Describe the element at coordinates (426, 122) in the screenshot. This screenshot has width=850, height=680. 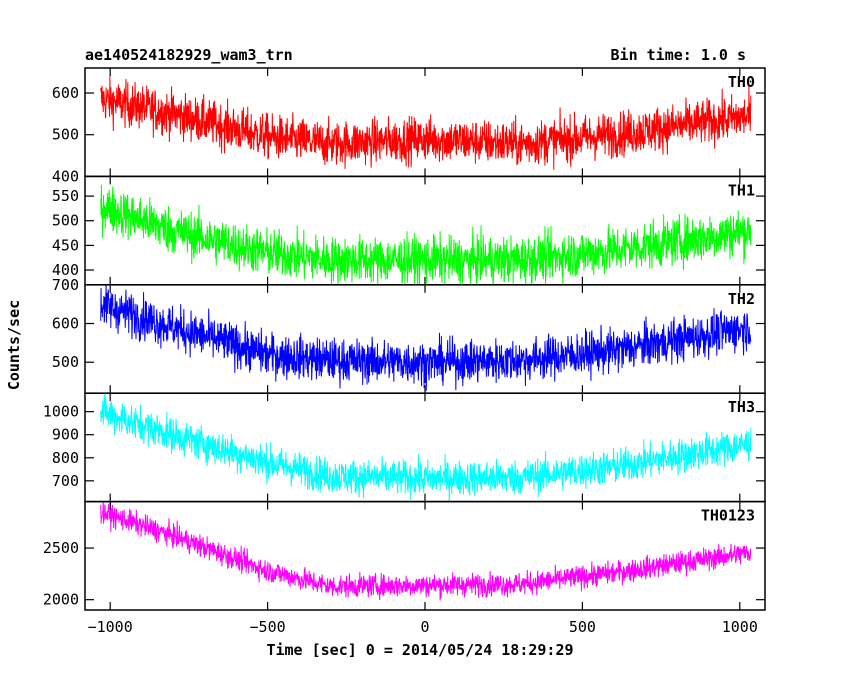
I see `series-line-th0` at that location.